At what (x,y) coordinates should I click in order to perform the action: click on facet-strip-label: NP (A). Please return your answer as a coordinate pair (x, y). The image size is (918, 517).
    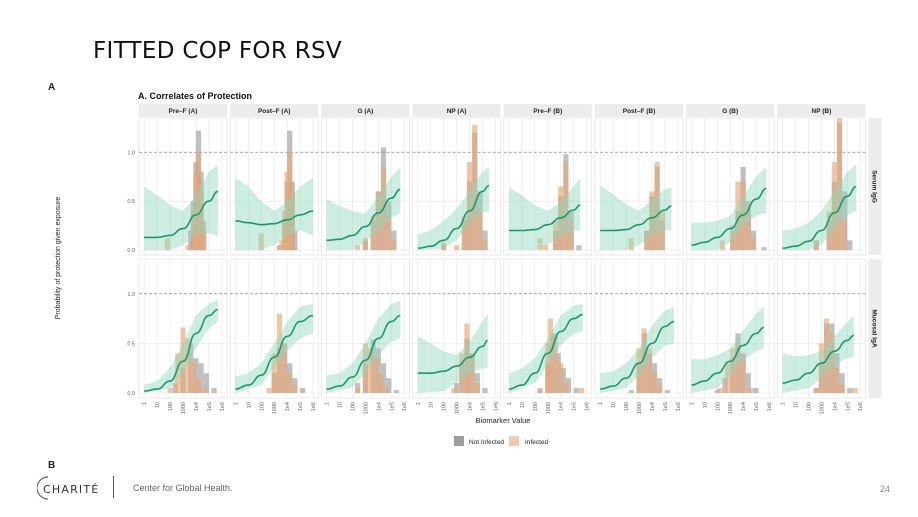
    Looking at the image, I should click on (457, 111).